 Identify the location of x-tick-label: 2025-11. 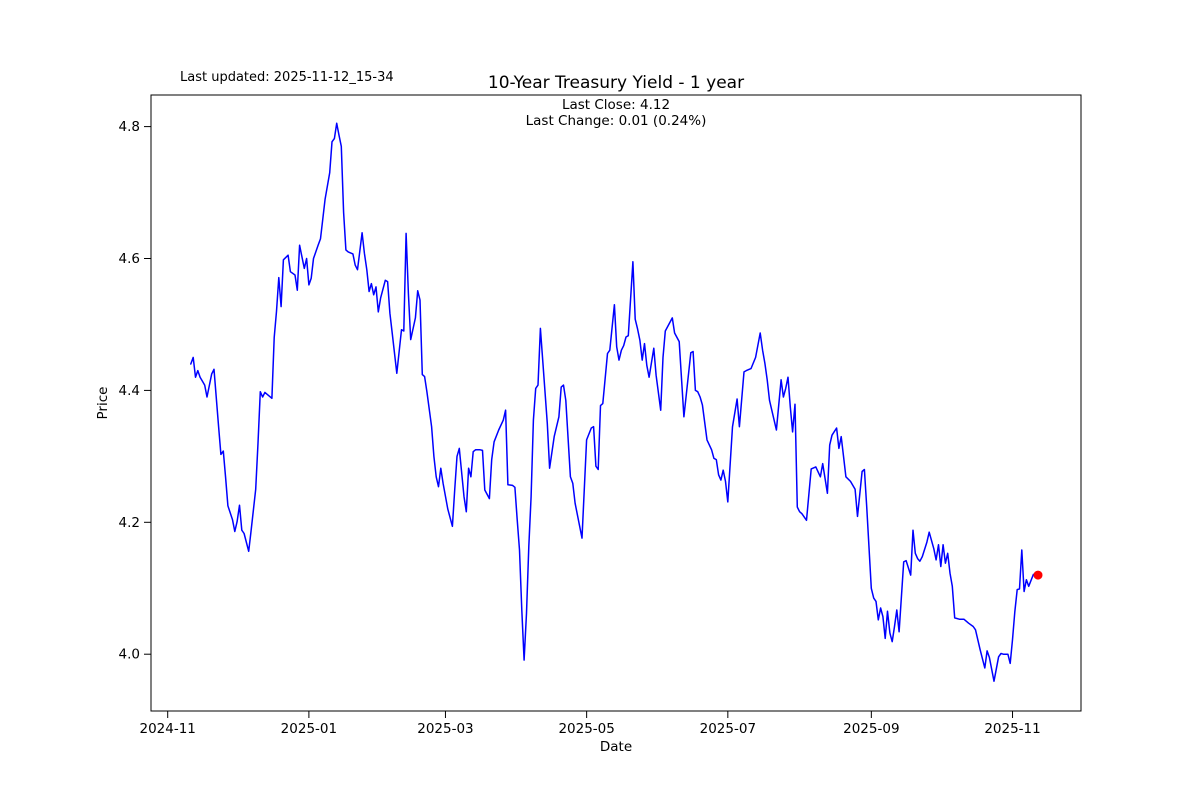
(1012, 729).